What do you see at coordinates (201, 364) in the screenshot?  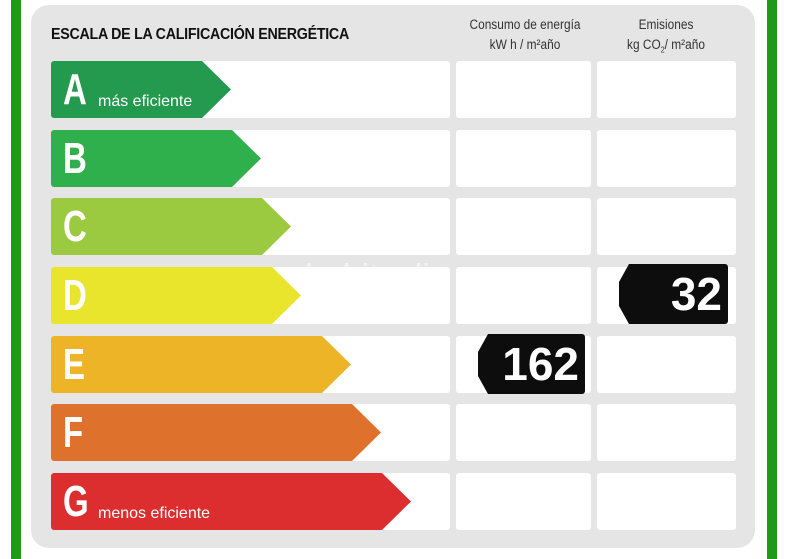 I see `rating-bar-e: E` at bounding box center [201, 364].